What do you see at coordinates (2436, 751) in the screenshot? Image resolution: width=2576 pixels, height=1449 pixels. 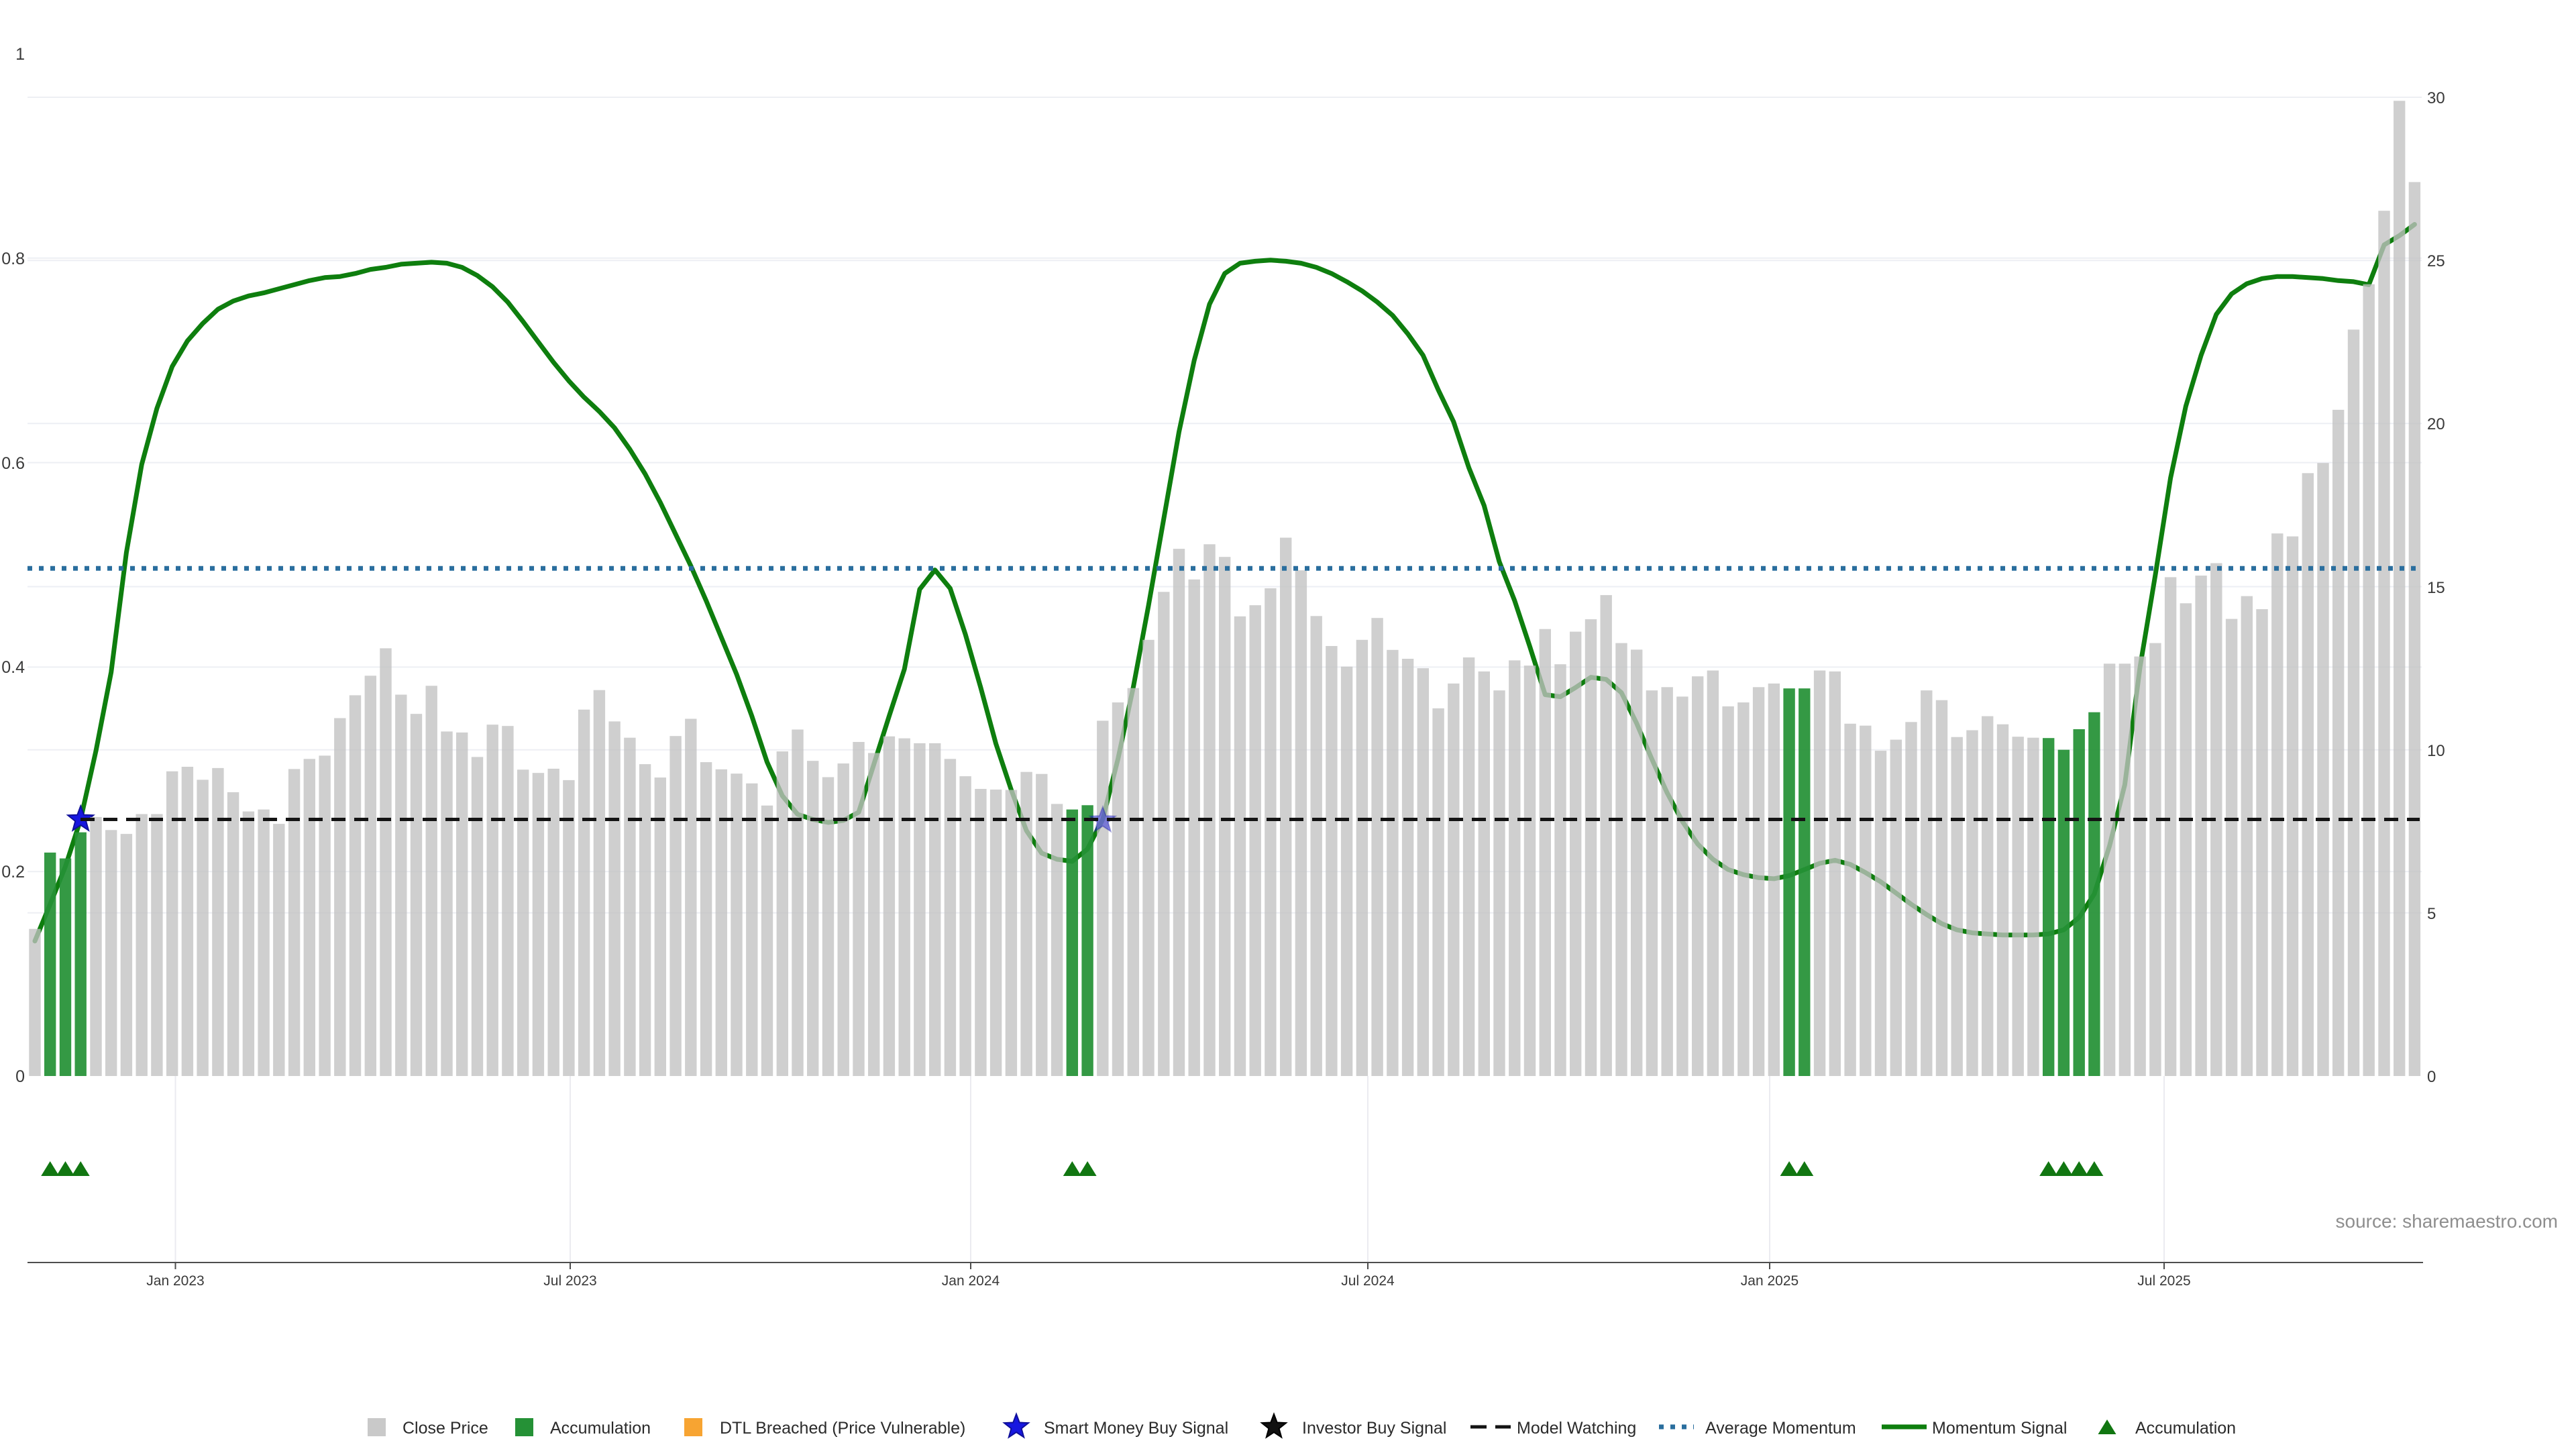 I see `svg-text: 10` at bounding box center [2436, 751].